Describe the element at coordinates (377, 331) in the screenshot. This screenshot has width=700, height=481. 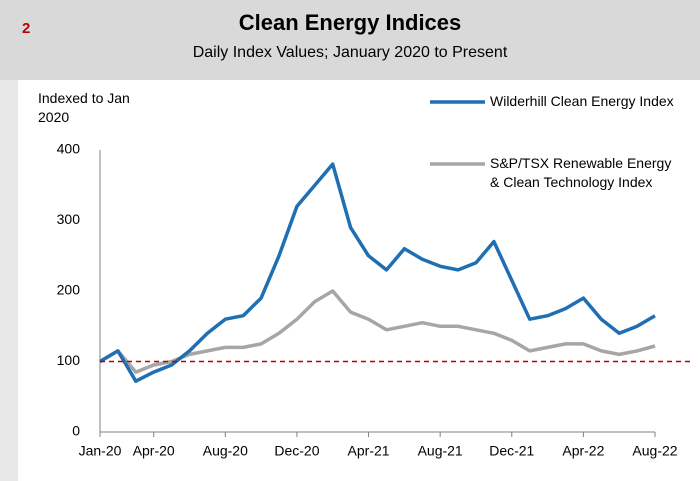
I see `series-line` at that location.